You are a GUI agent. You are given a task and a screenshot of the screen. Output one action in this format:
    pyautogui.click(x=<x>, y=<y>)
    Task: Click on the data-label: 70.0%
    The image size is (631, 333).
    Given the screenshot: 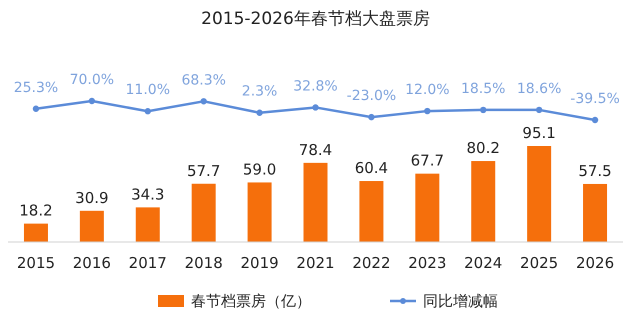 What is the action you would take?
    pyautogui.click(x=92, y=80)
    